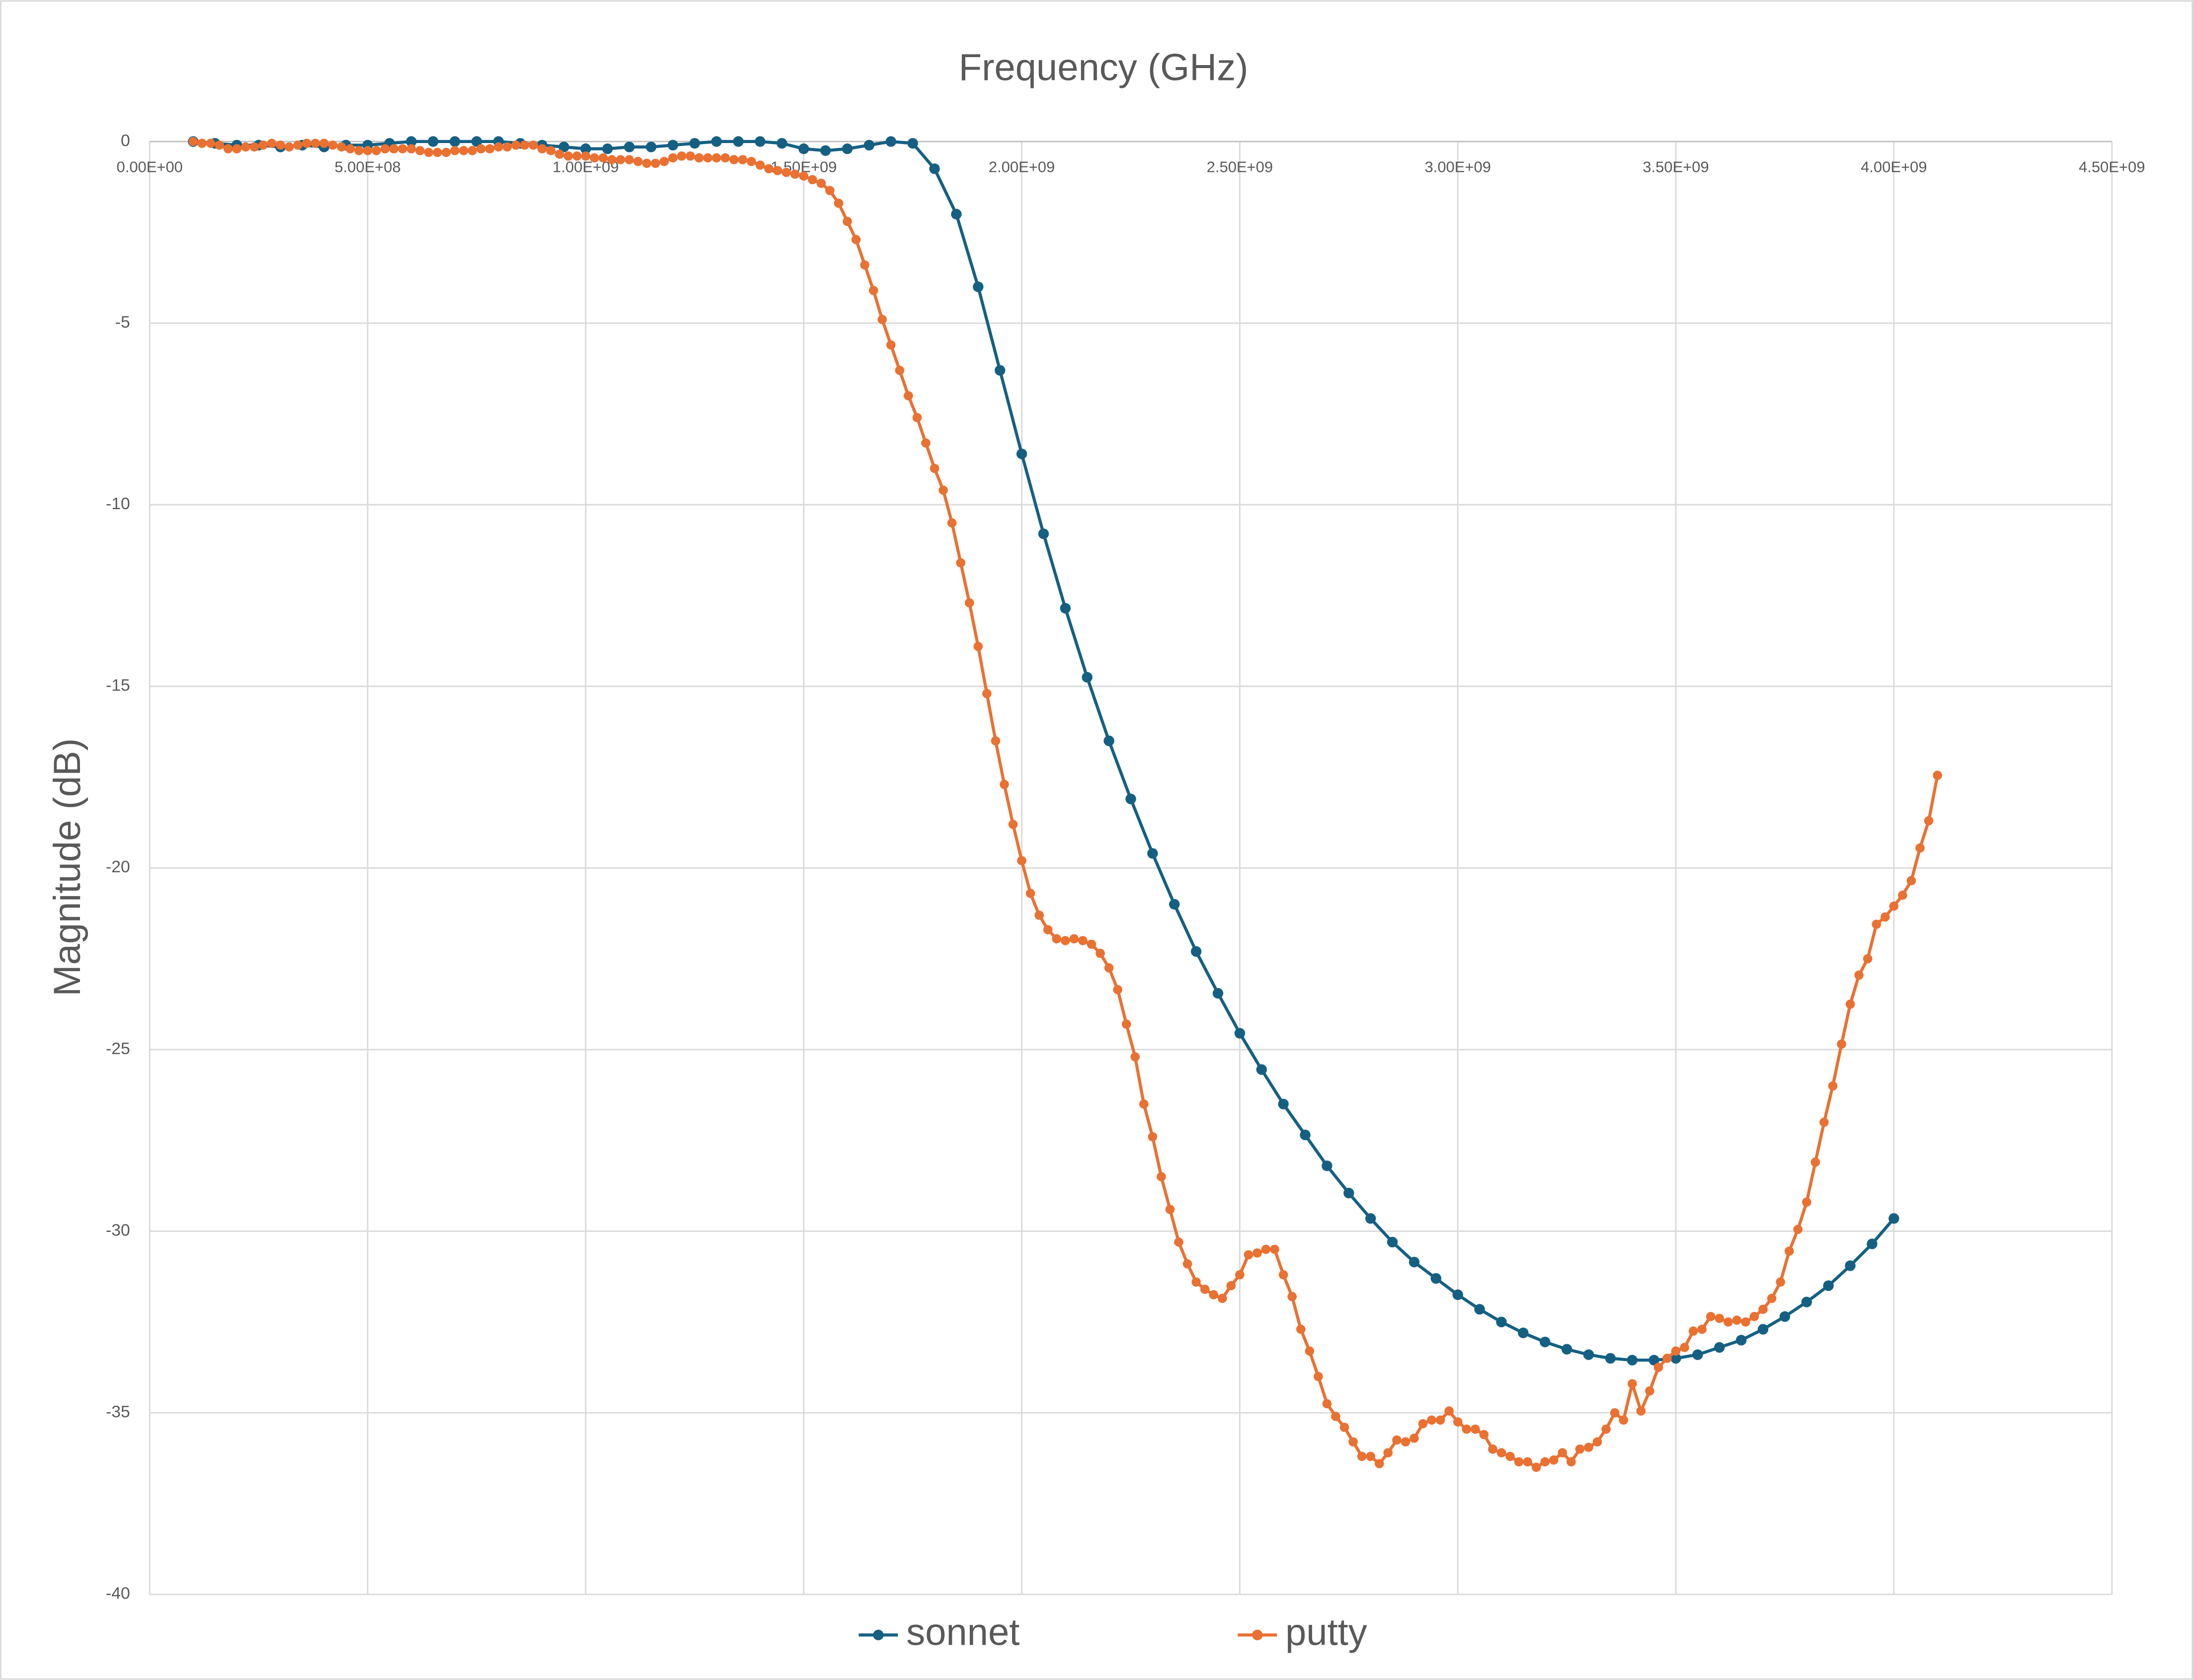  Describe the element at coordinates (118, 503) in the screenshot. I see `y-tick-label: -10` at that location.